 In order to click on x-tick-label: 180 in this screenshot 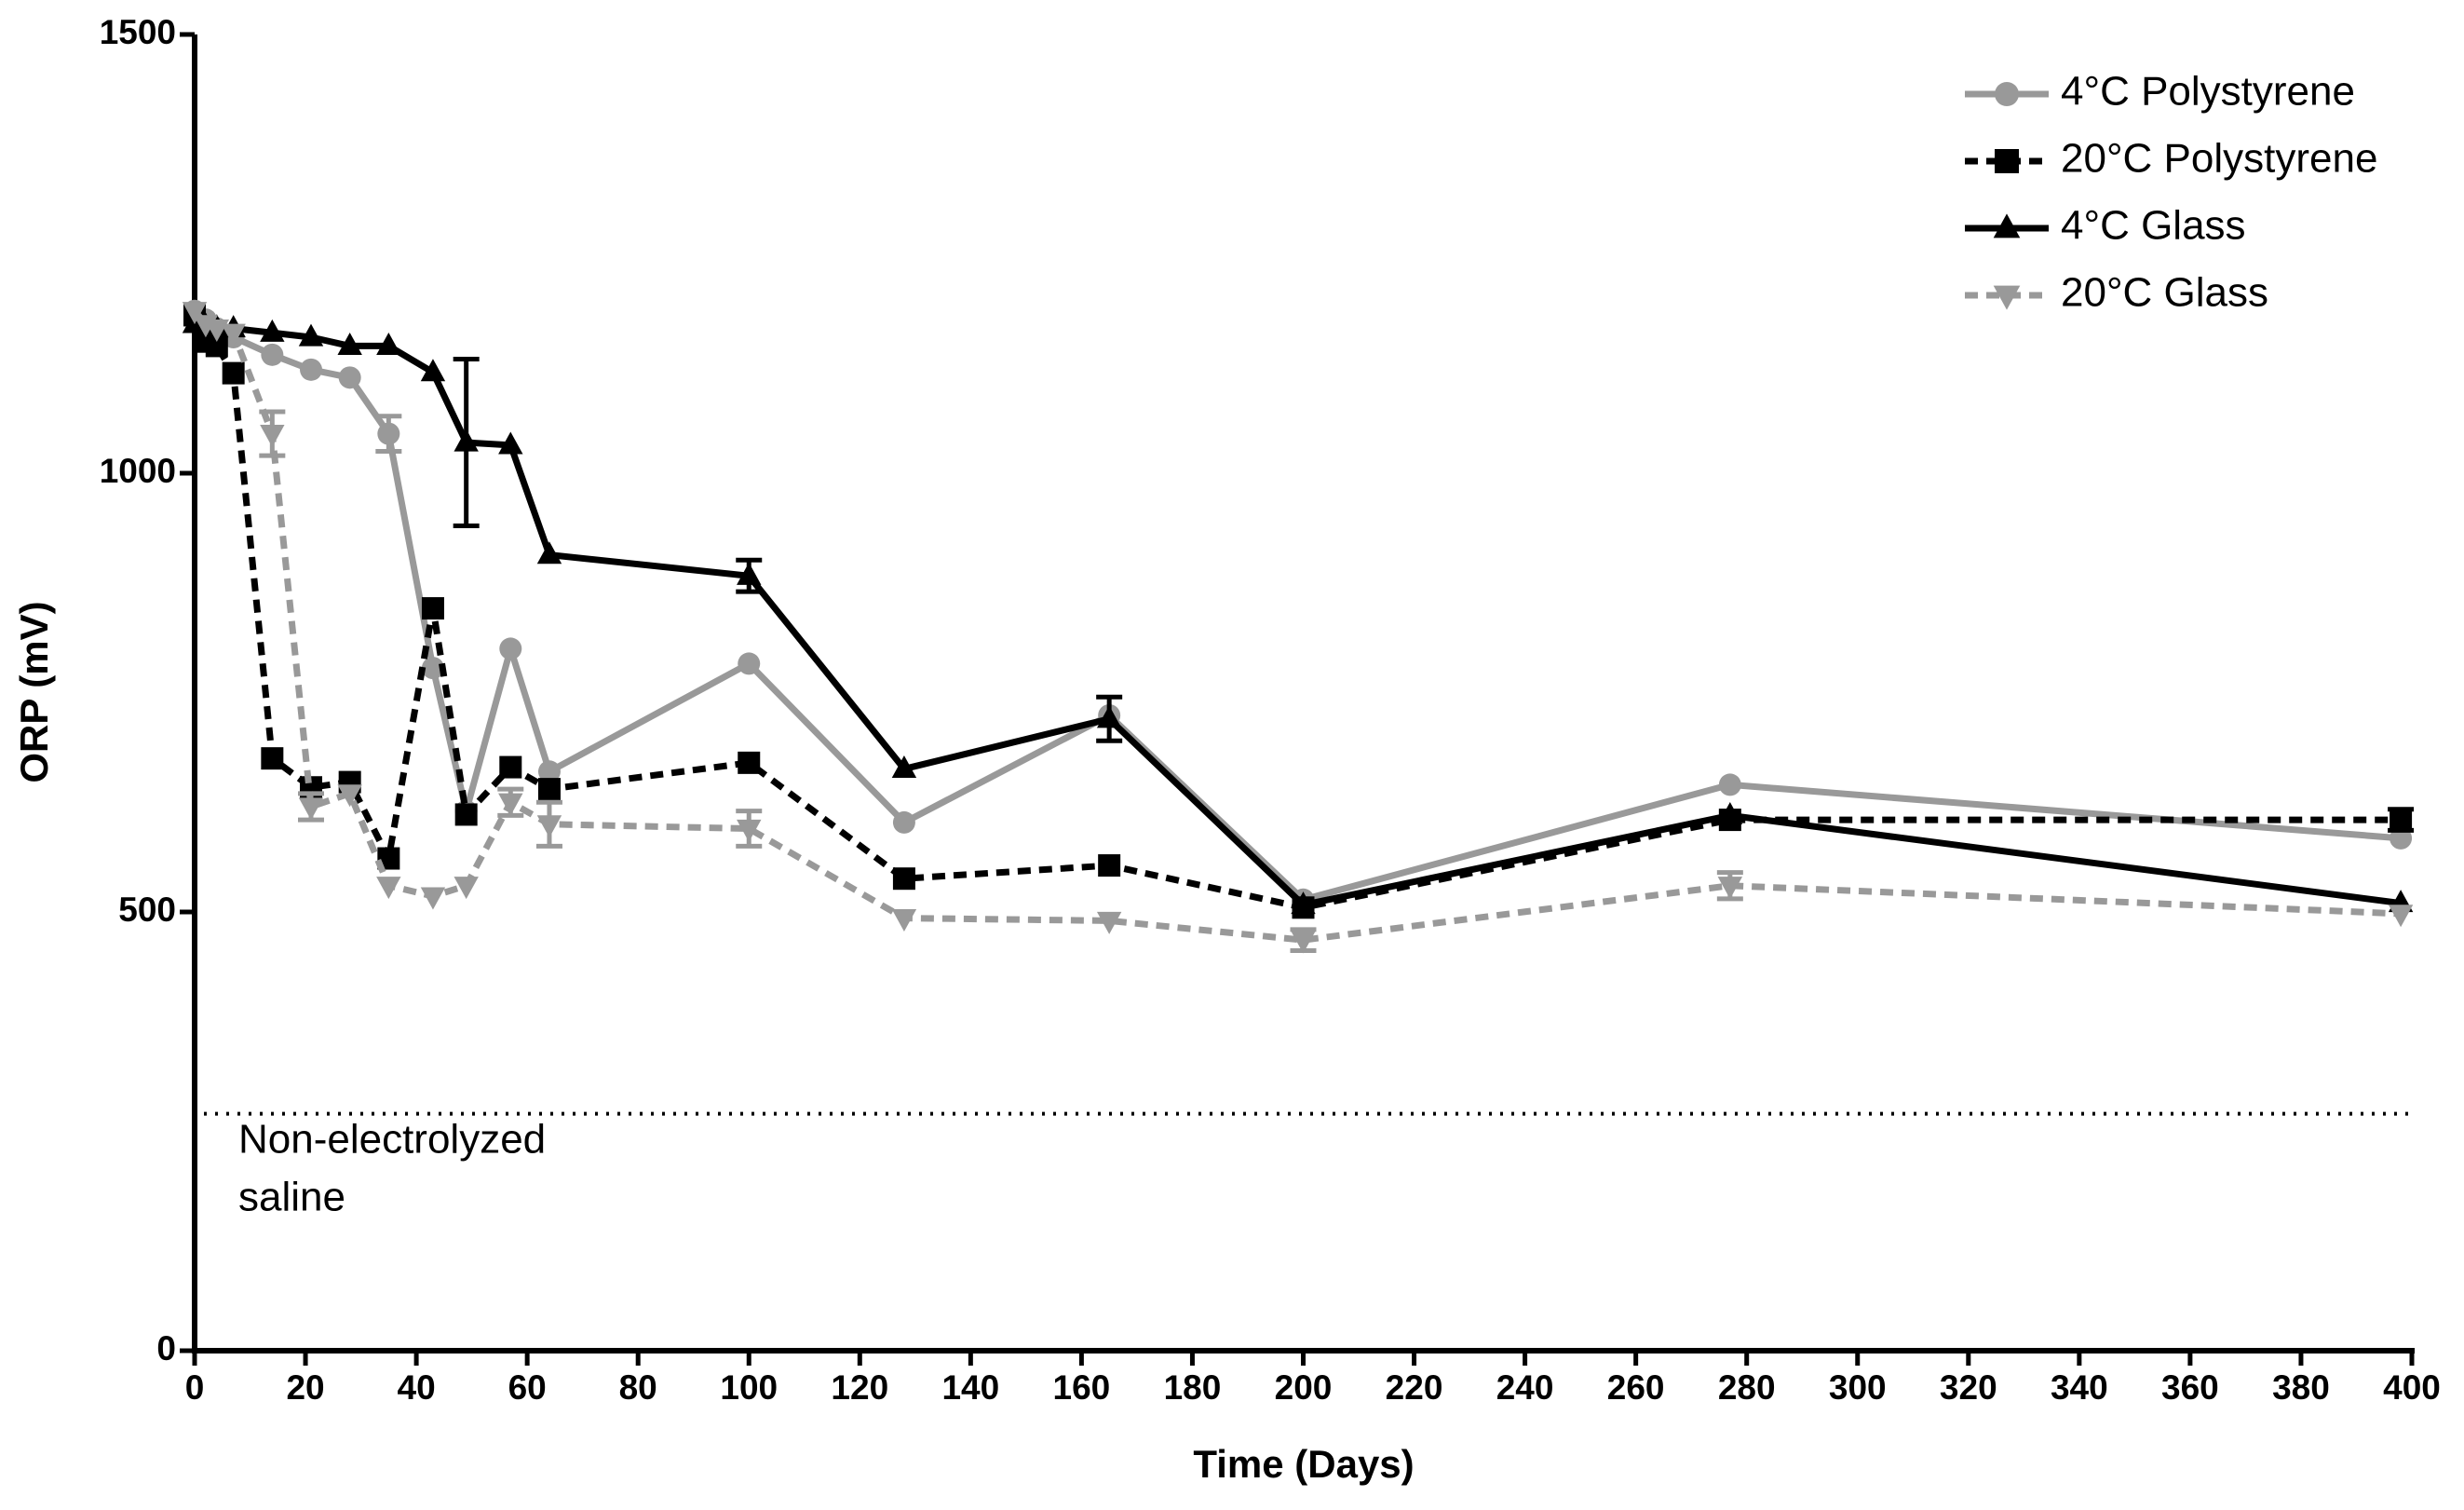, I will do `click(1193, 1387)`.